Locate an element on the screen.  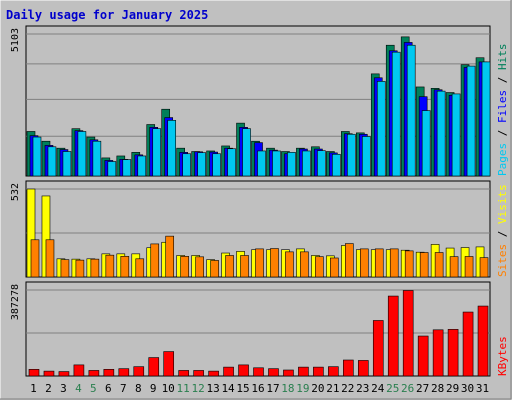
day-label-12: 12 is located at coordinates (198, 388).